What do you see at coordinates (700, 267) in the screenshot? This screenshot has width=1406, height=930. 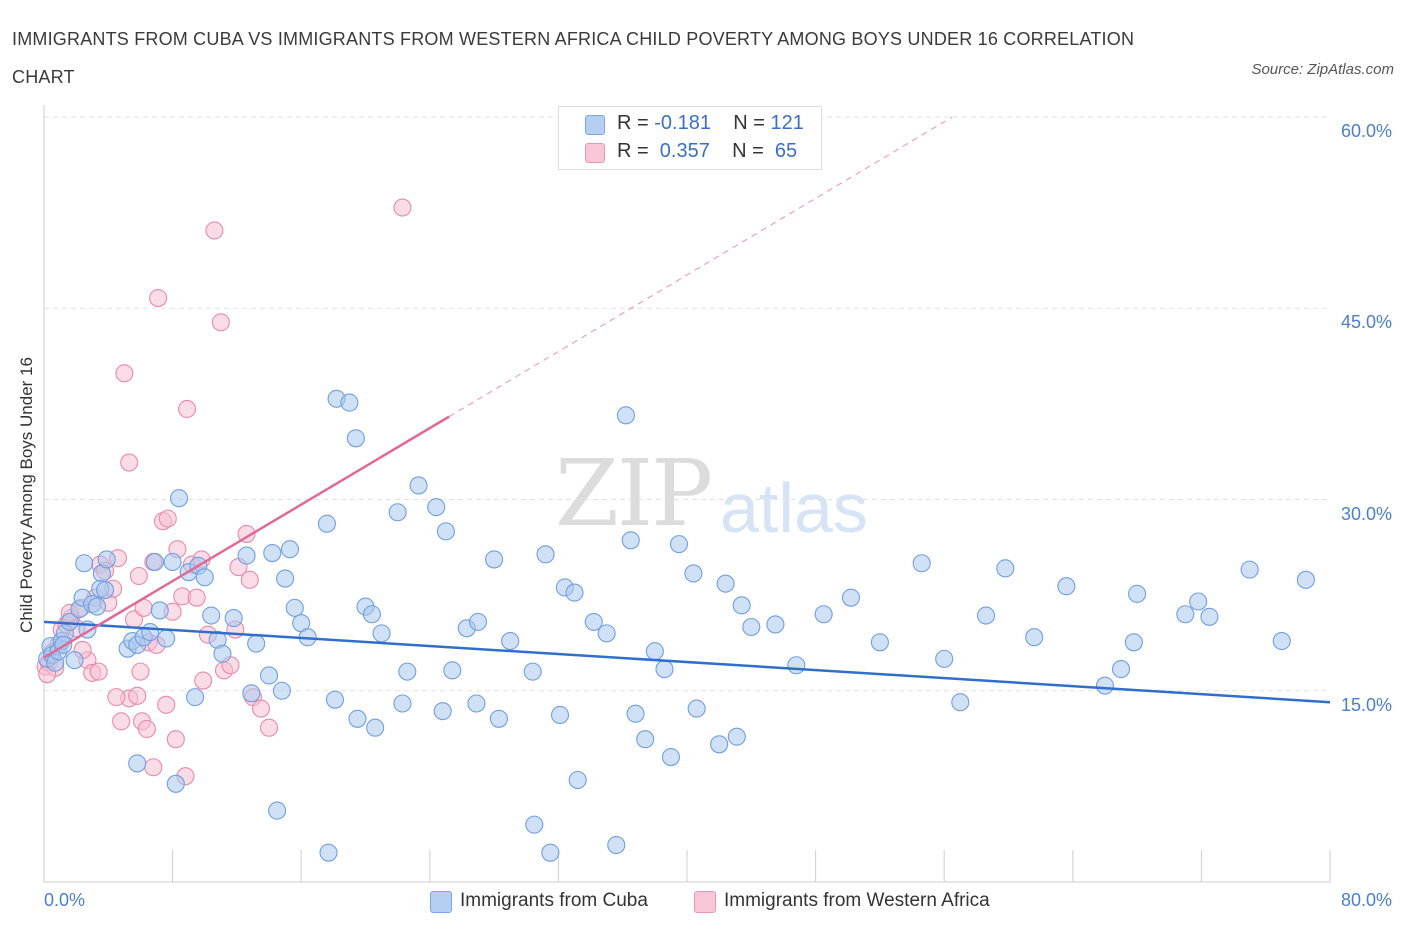 I see `trend-line-wafrica-extension` at bounding box center [700, 267].